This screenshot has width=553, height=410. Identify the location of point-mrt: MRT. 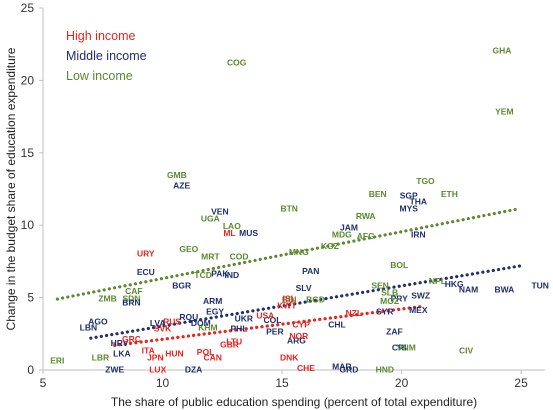
(210, 256).